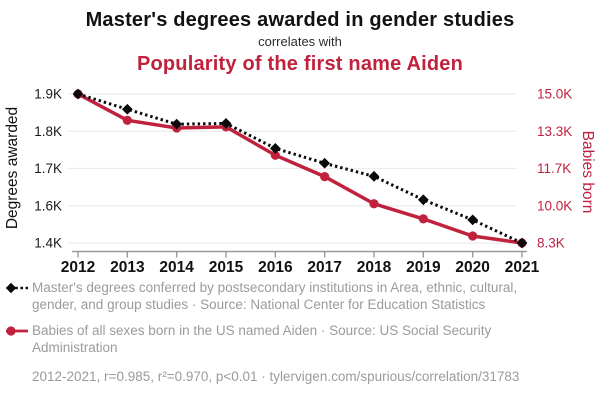  Describe the element at coordinates (16, 288) in the screenshot. I see `diamond-dashed-line-icon` at that location.